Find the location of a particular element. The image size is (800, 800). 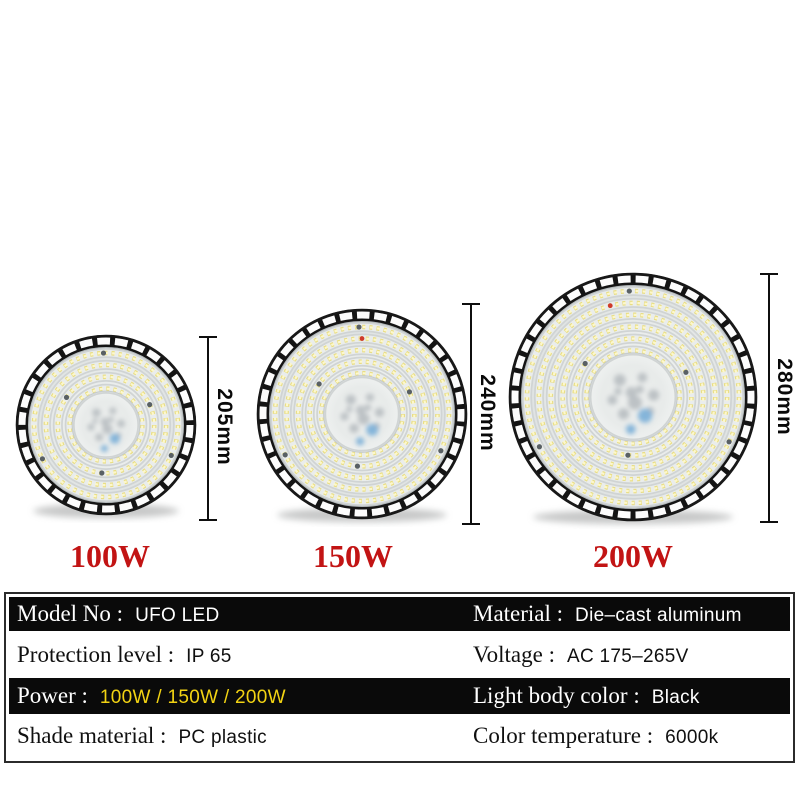

dimension-label-100w: 205mm is located at coordinates (224, 427).